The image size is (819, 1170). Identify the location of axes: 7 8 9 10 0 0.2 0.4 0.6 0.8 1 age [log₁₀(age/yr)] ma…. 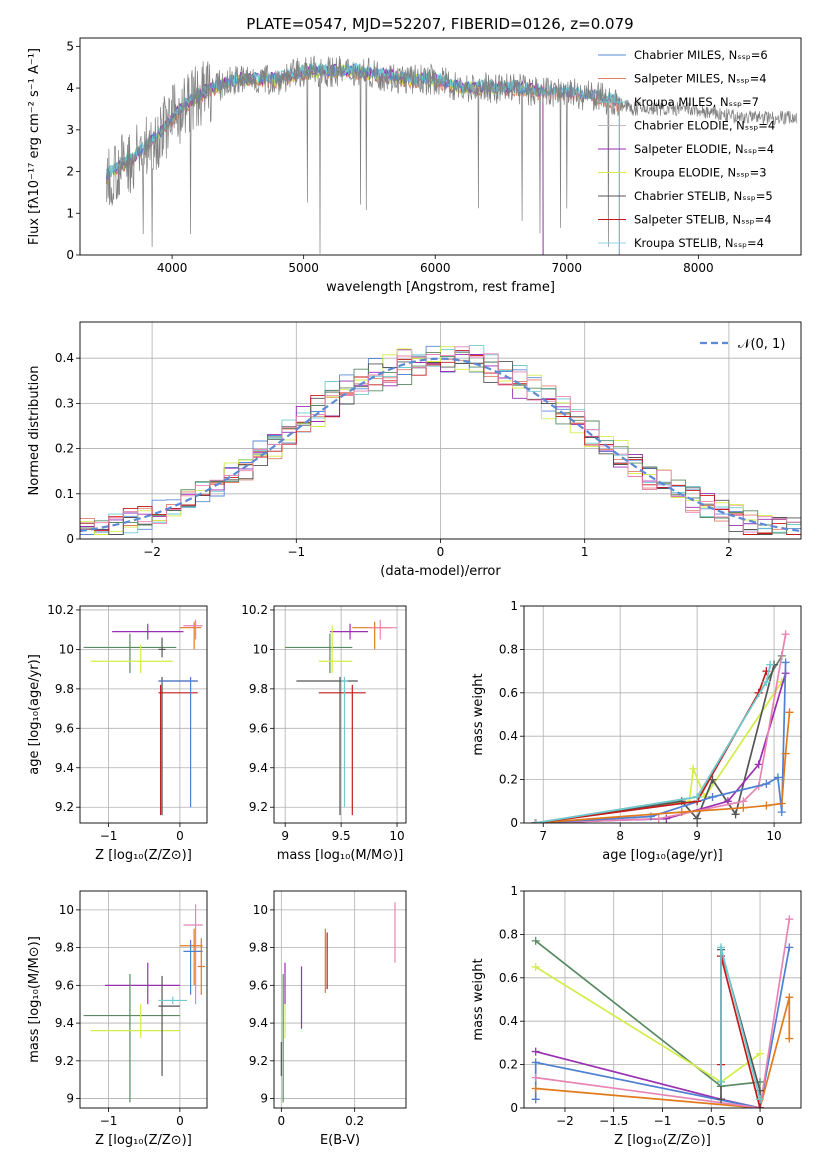
(626, 731).